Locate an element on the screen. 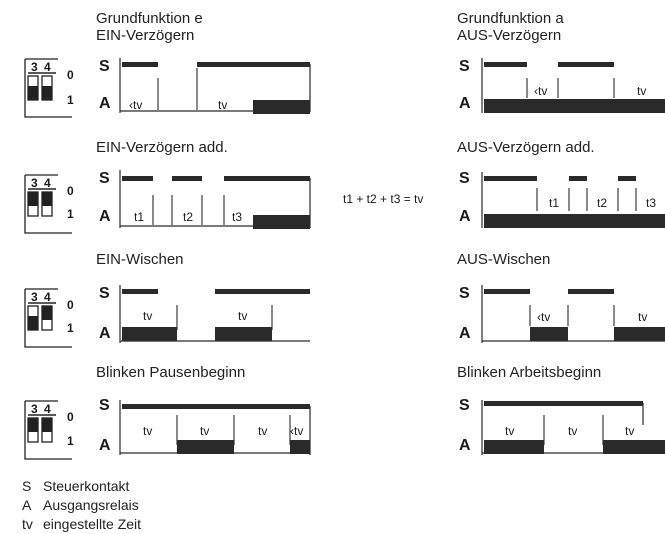 This screenshot has height=534, width=665. right-2-s-label: S is located at coordinates (464, 178).